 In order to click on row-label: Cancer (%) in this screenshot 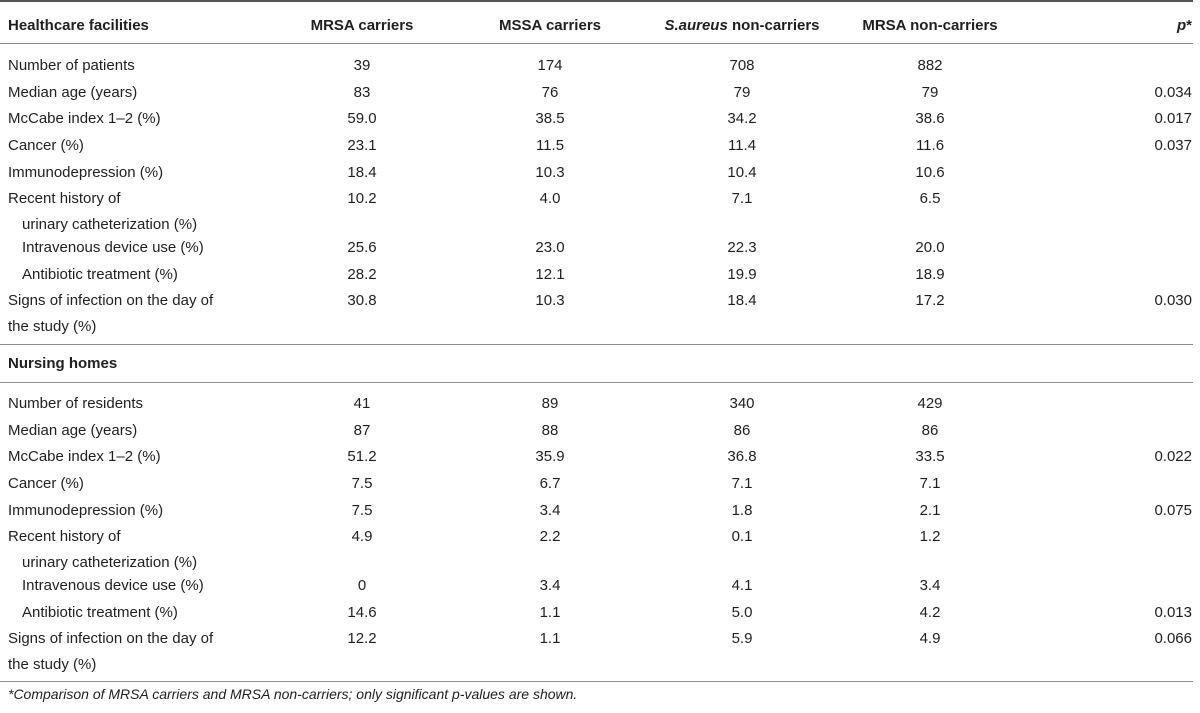, I will do `click(46, 146)`.